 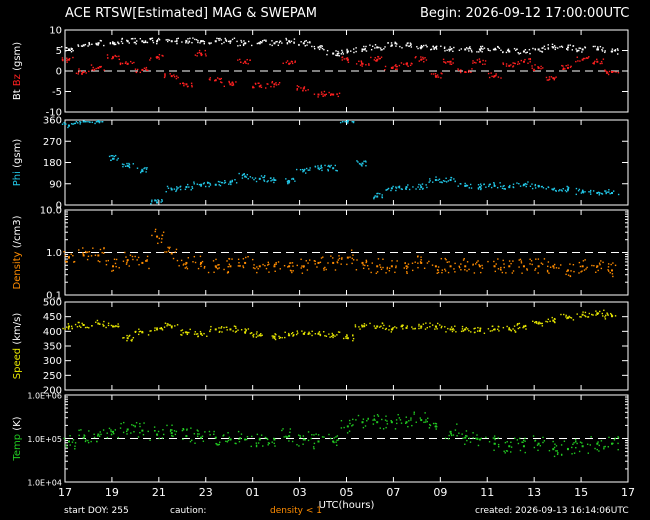 I want to click on data-point-temp, so click(x=377, y=422).